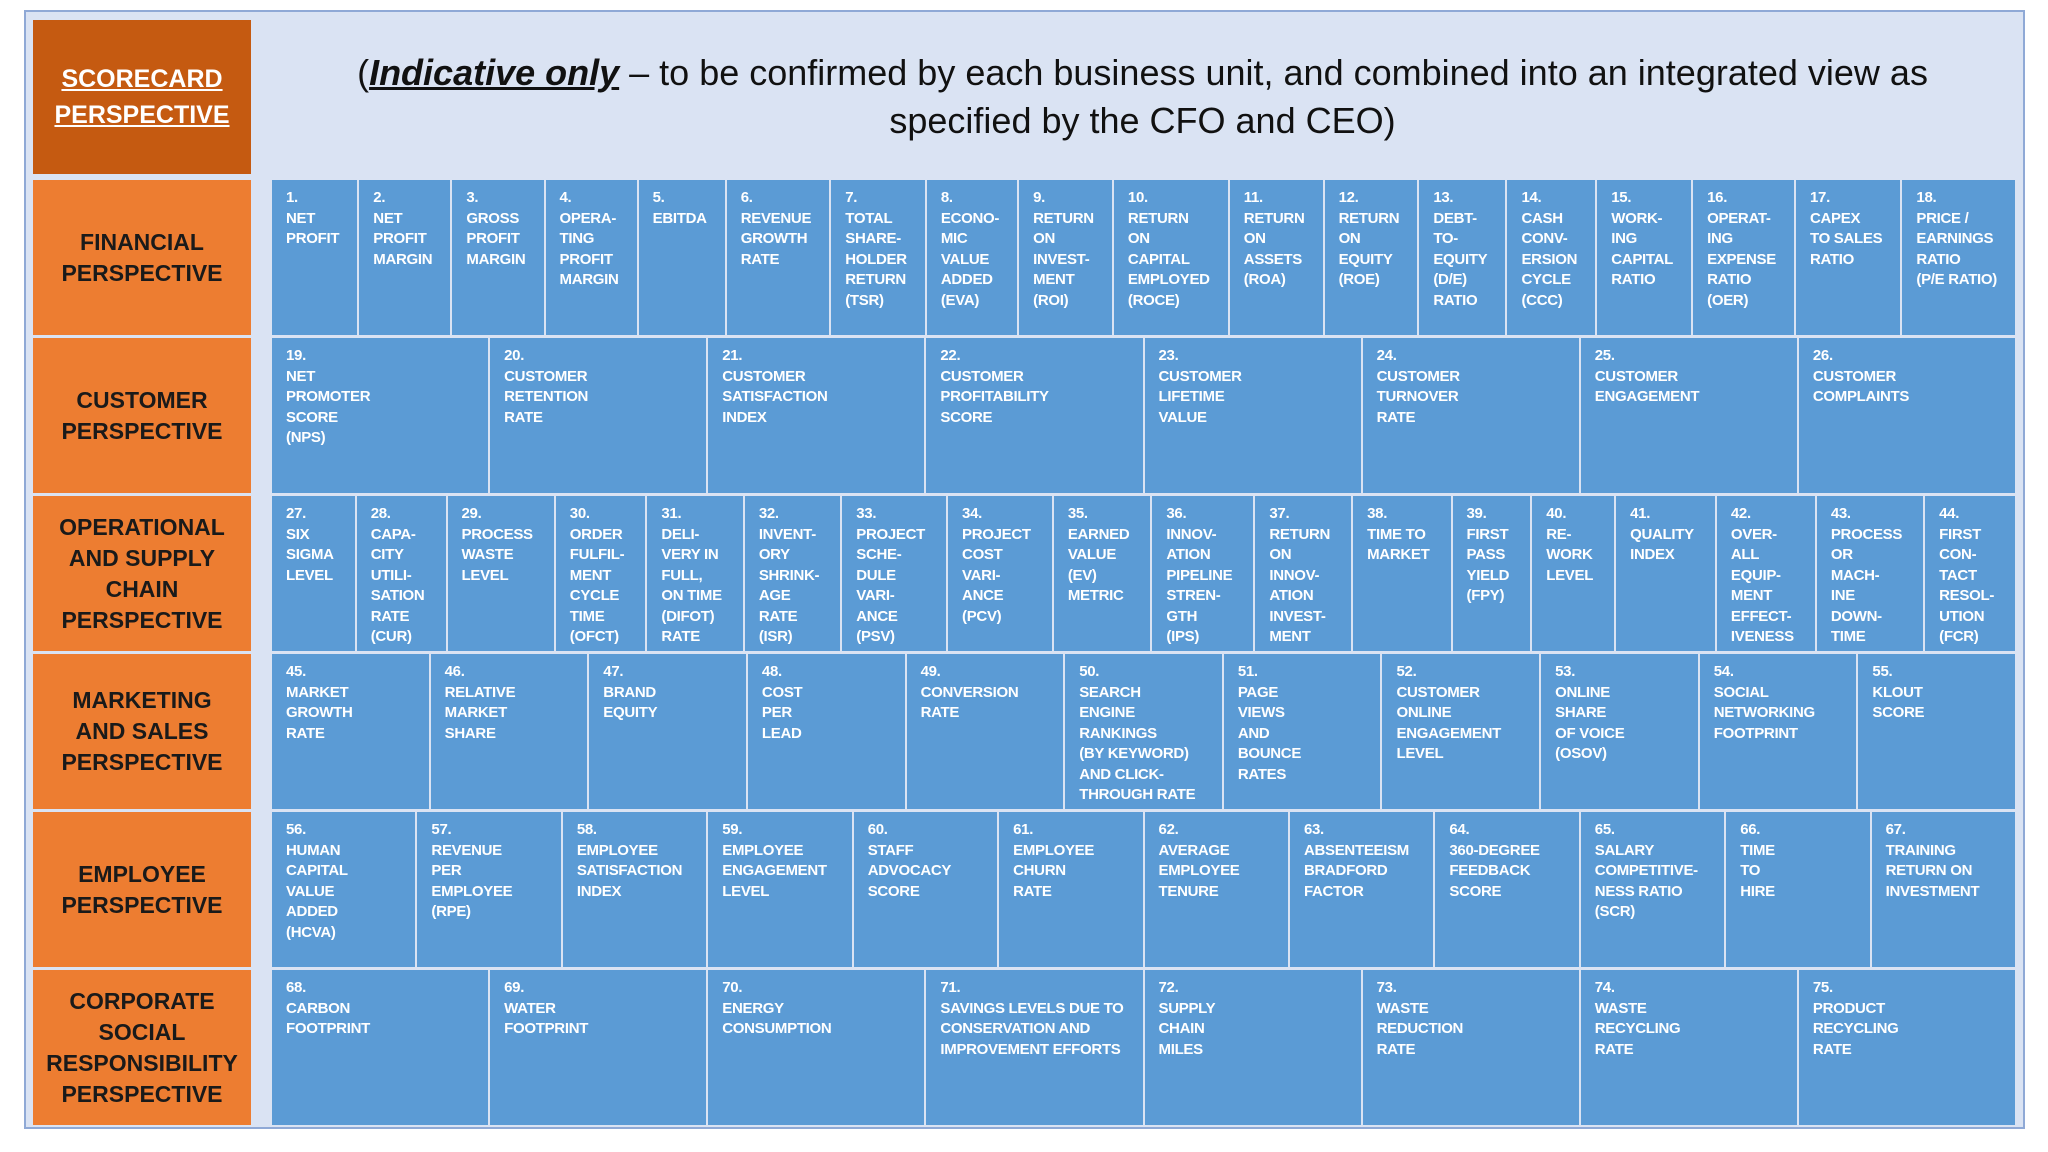  Describe the element at coordinates (345, 889) in the screenshot. I see `kpi-cell: 56. HUMAN CAPITAL VALUE ADDED (HCVA)` at that location.